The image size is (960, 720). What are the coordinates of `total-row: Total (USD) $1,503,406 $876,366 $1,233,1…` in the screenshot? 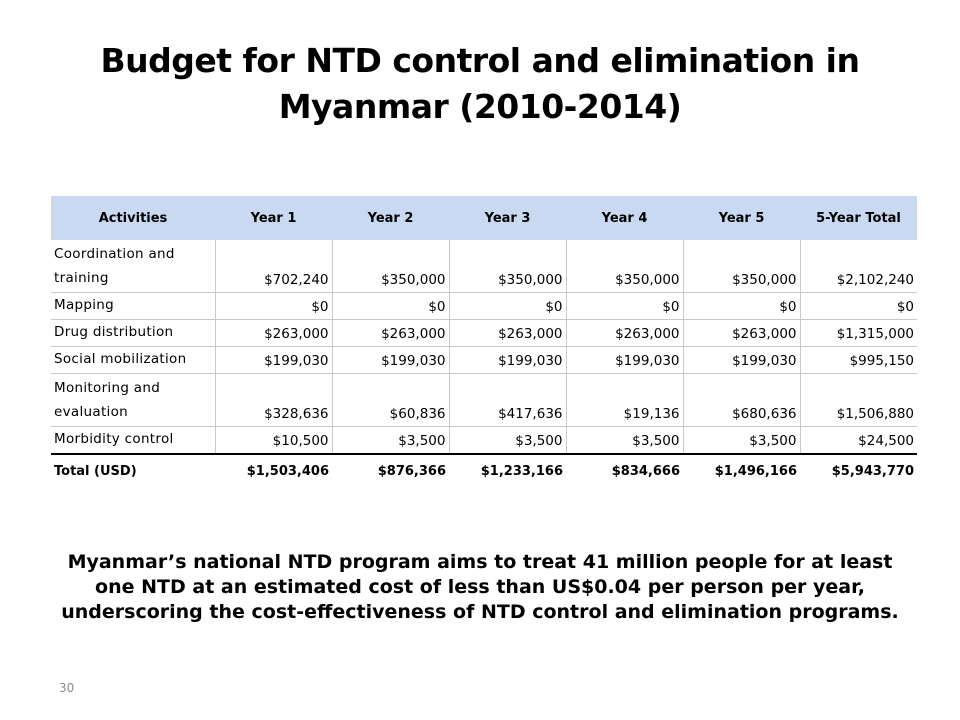 It's located at (484, 470).